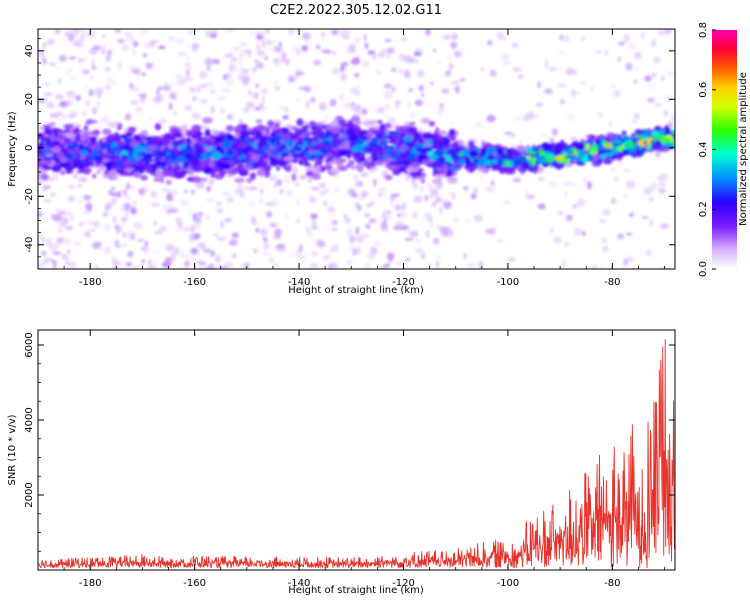 The width and height of the screenshot is (750, 600). I want to click on chart-title: C2E2.2022.305.12.02.G11, so click(356, 10).